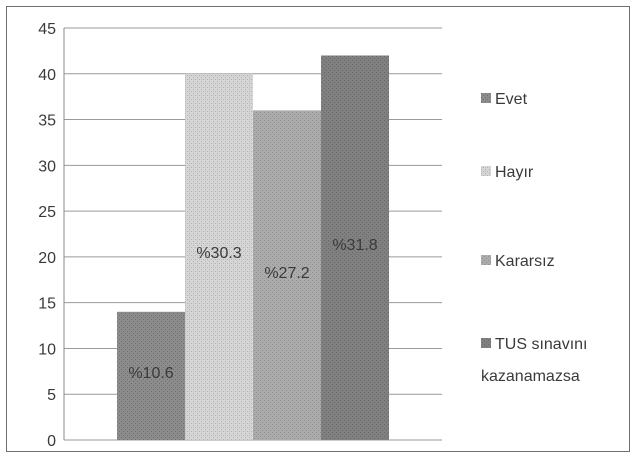 The height and width of the screenshot is (460, 638). I want to click on legend-label: Hayır, so click(514, 172).